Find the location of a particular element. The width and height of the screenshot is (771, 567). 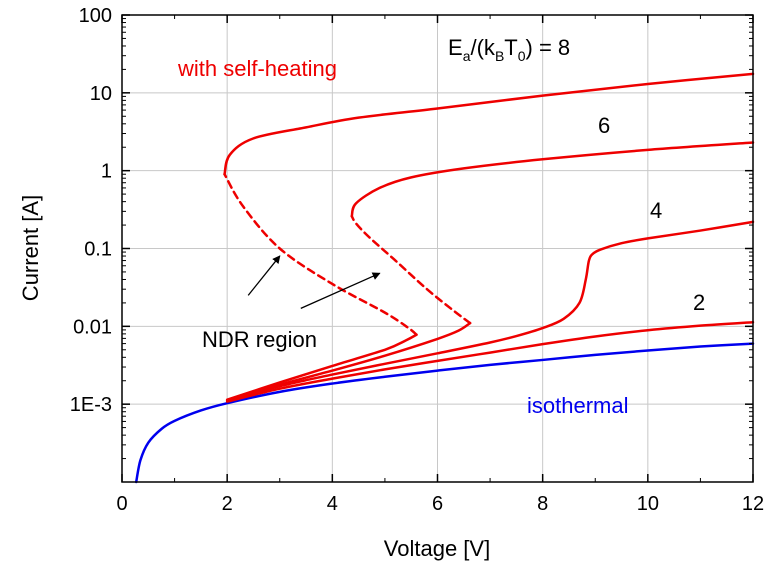

x-tick-label: 4 is located at coordinates (332, 504).